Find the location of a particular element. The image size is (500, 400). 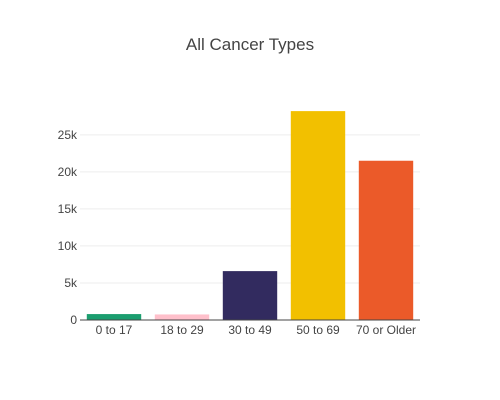

x-tick-label: 0 to 17 is located at coordinates (114, 330).